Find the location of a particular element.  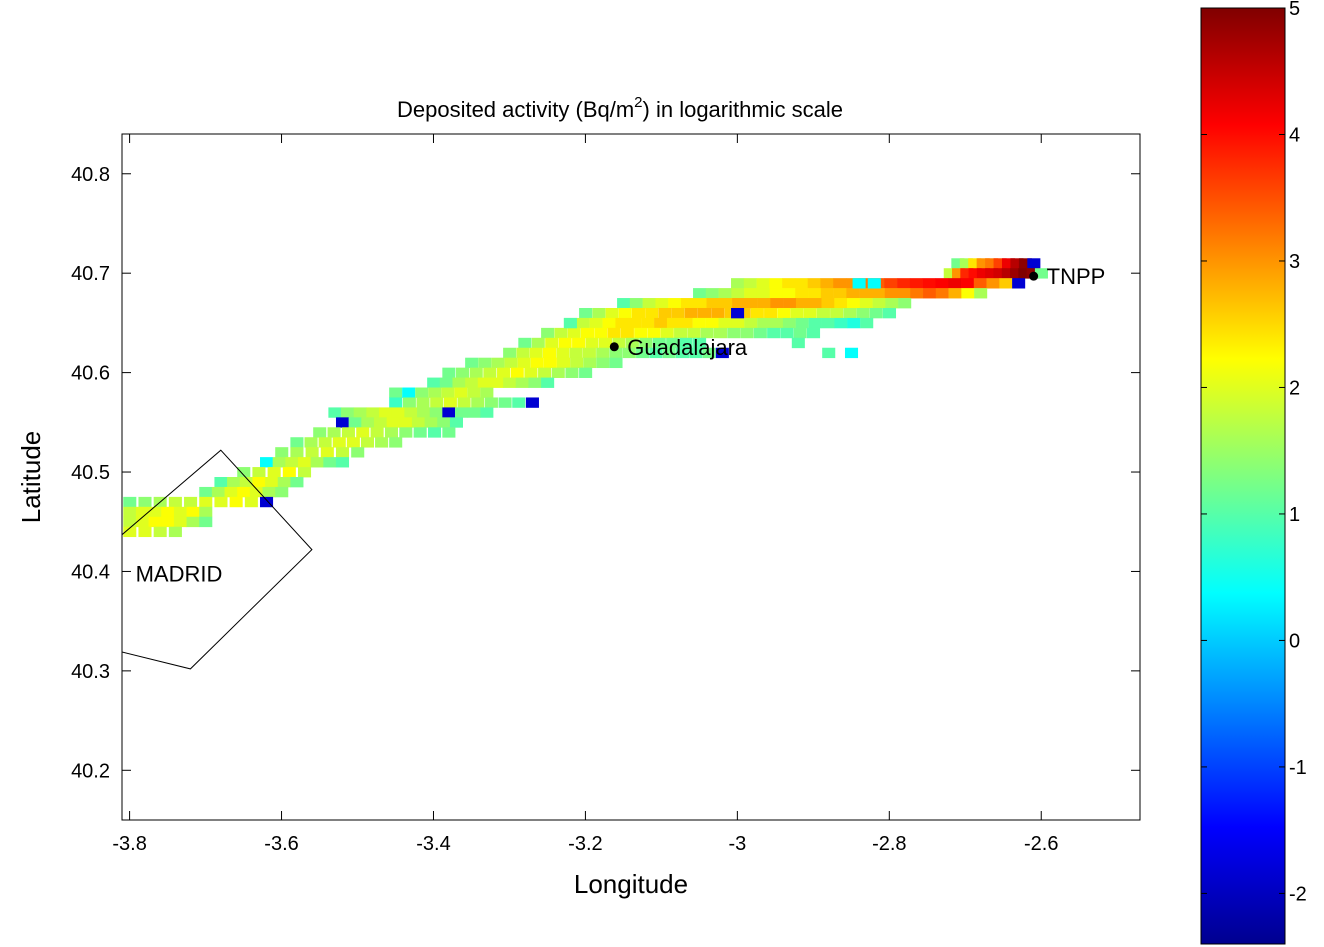

colorbar-tick-label: 0 is located at coordinates (1294, 641).